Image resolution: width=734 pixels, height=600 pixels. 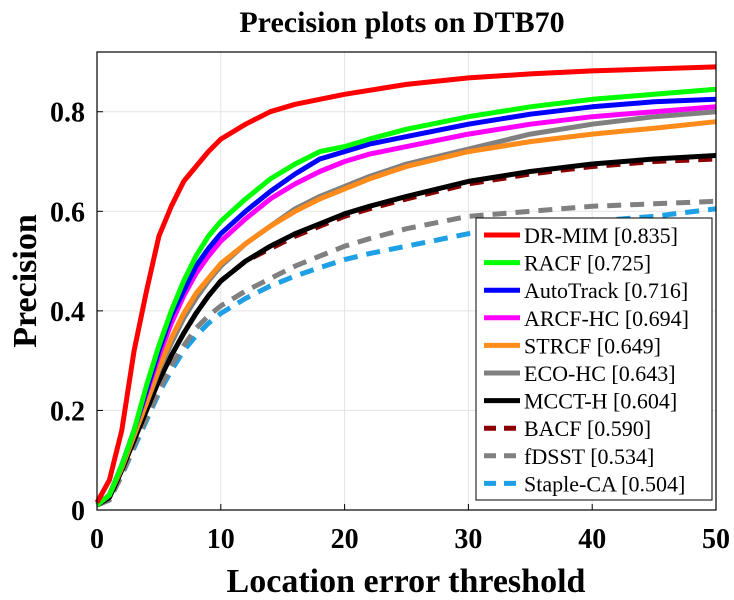 What do you see at coordinates (401, 22) in the screenshot?
I see `chart-title: Precision plots on DTB70` at bounding box center [401, 22].